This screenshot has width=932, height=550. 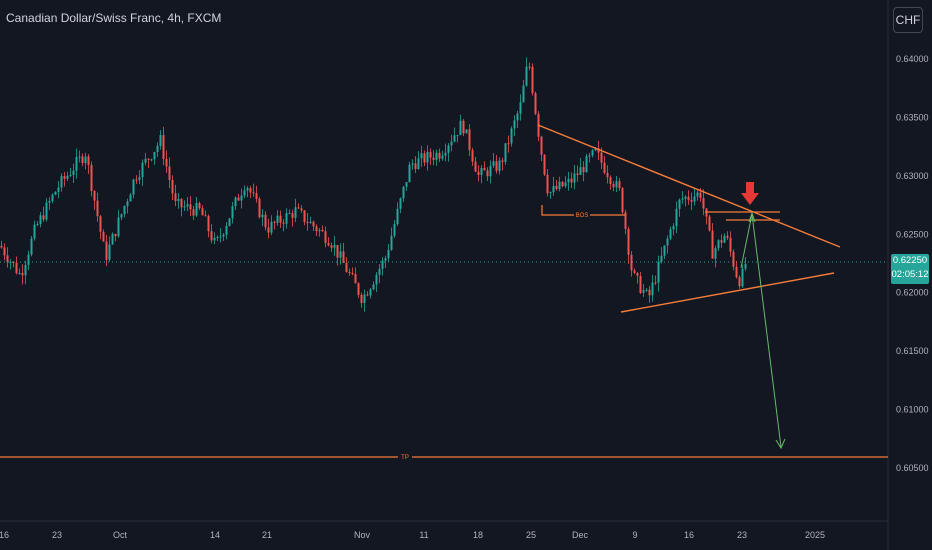 What do you see at coordinates (908, 20) in the screenshot?
I see `currency-button: CHF` at bounding box center [908, 20].